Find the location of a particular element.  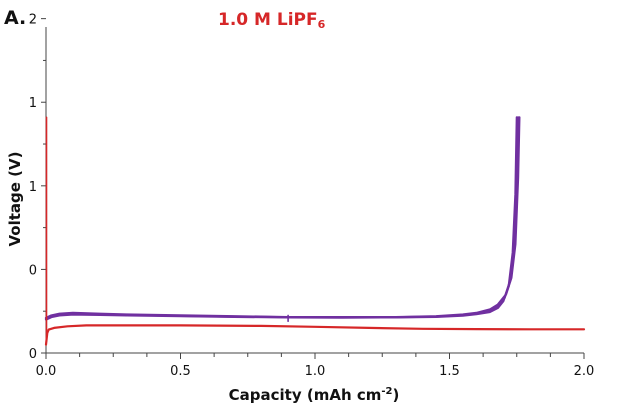

x-tick-label: 0.5 is located at coordinates (180, 371).